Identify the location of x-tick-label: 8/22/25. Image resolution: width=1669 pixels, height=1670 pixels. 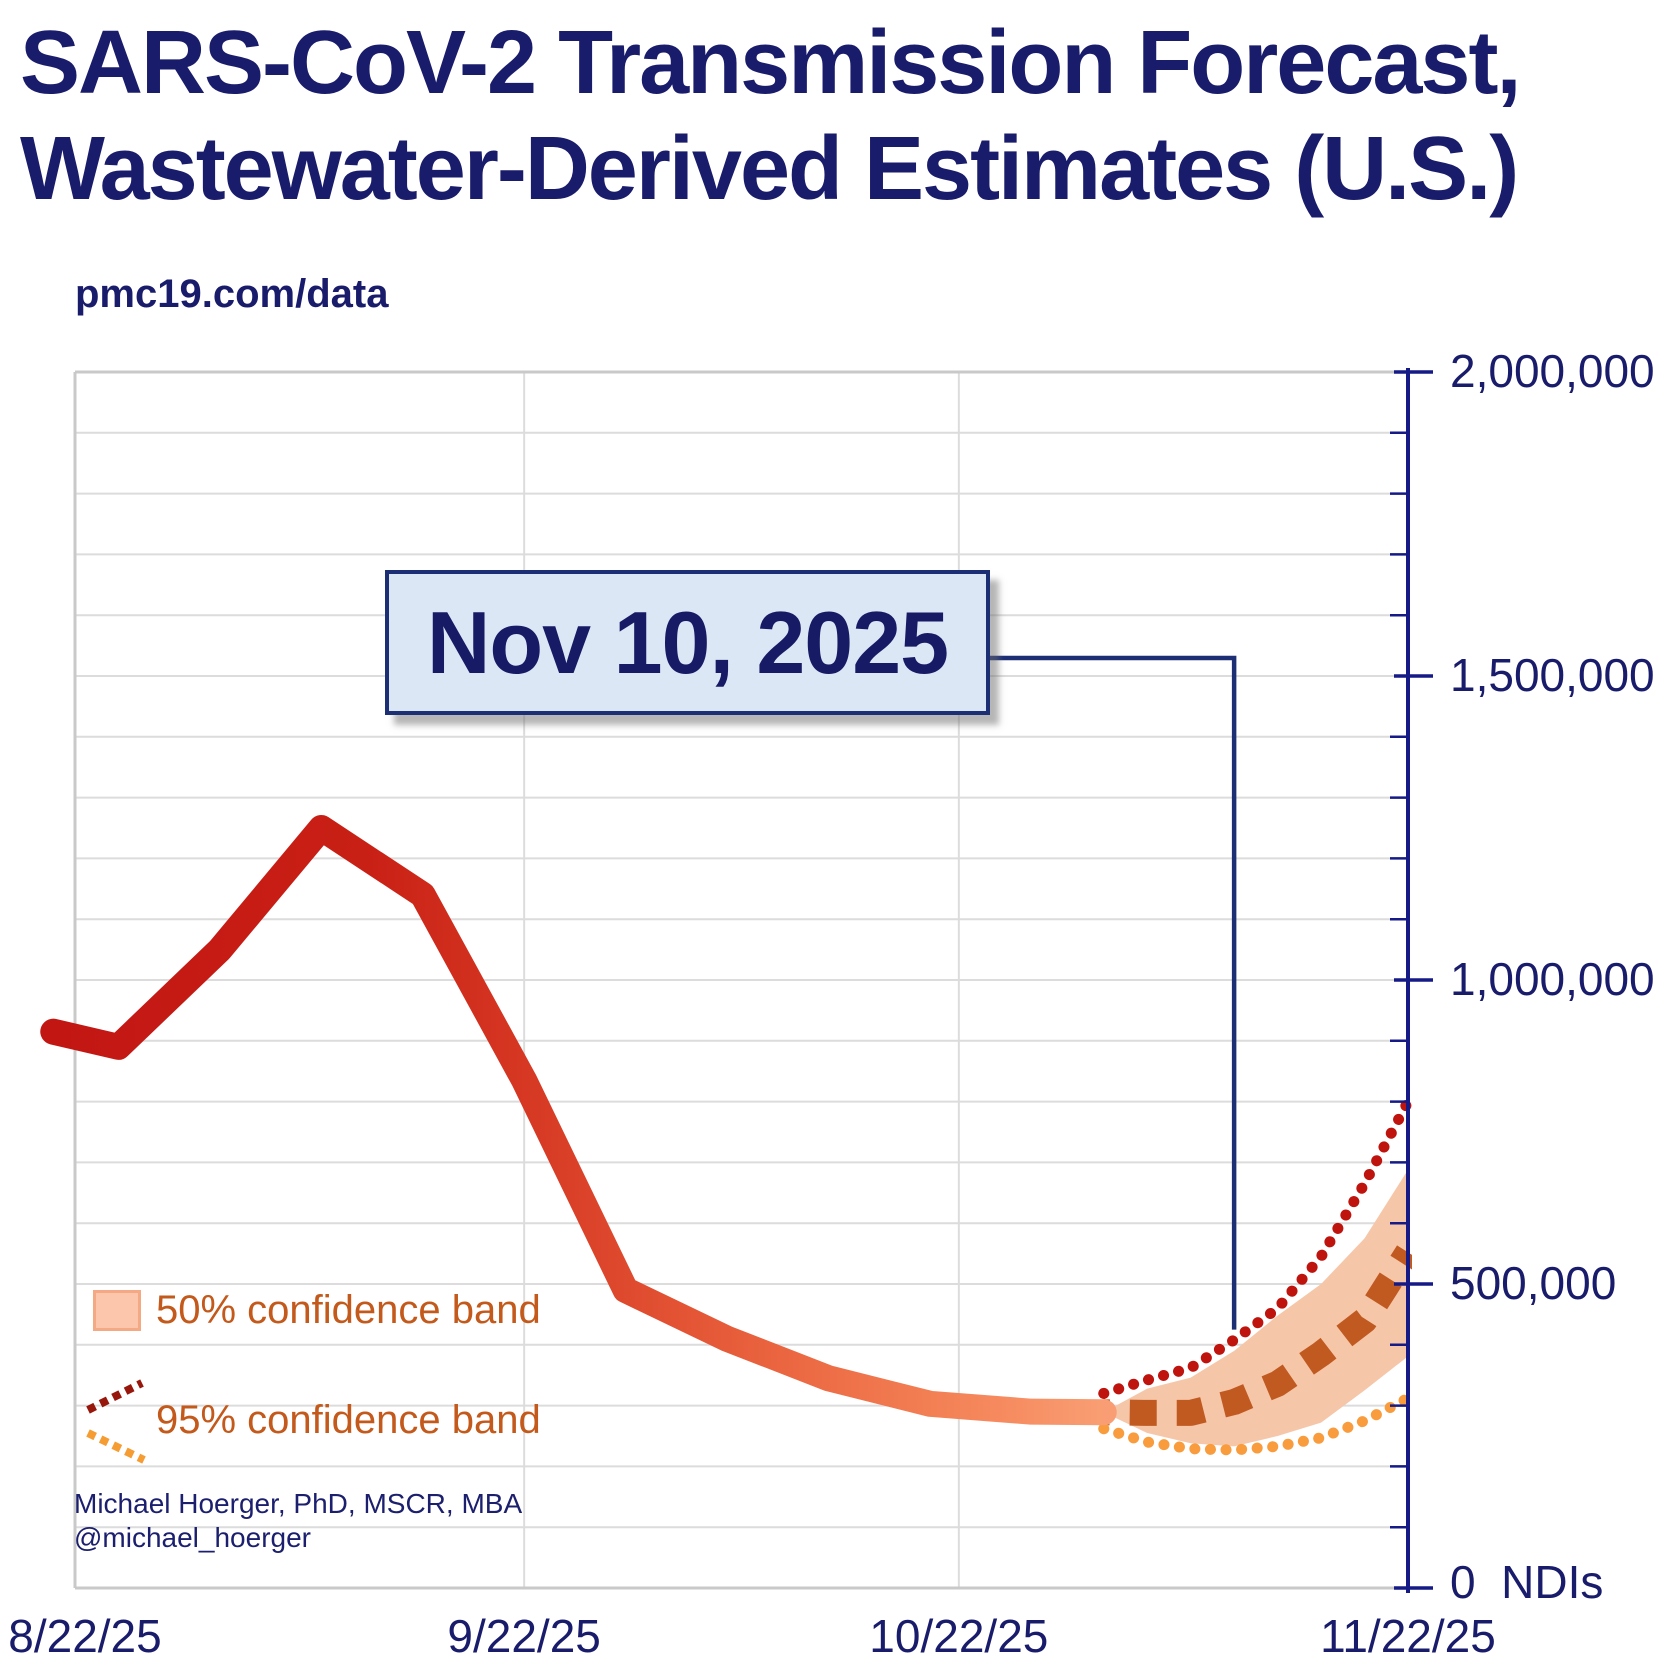
(84, 1636).